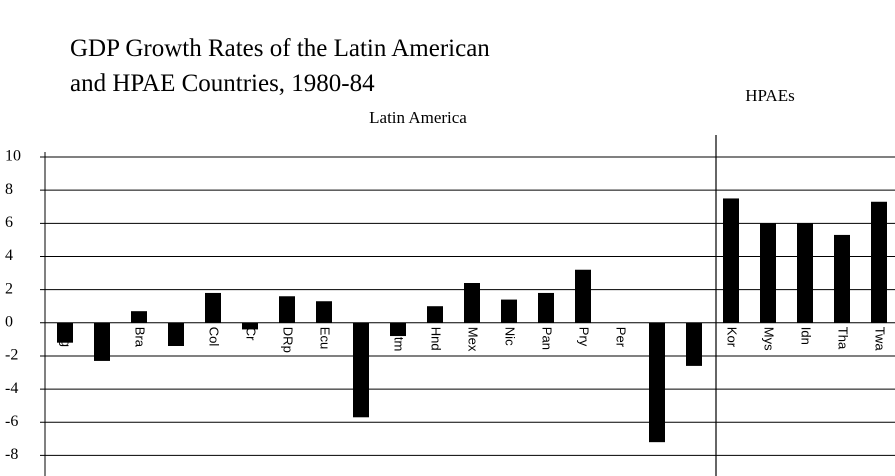  I want to click on x-tick-label: Hnd, so click(436, 339).